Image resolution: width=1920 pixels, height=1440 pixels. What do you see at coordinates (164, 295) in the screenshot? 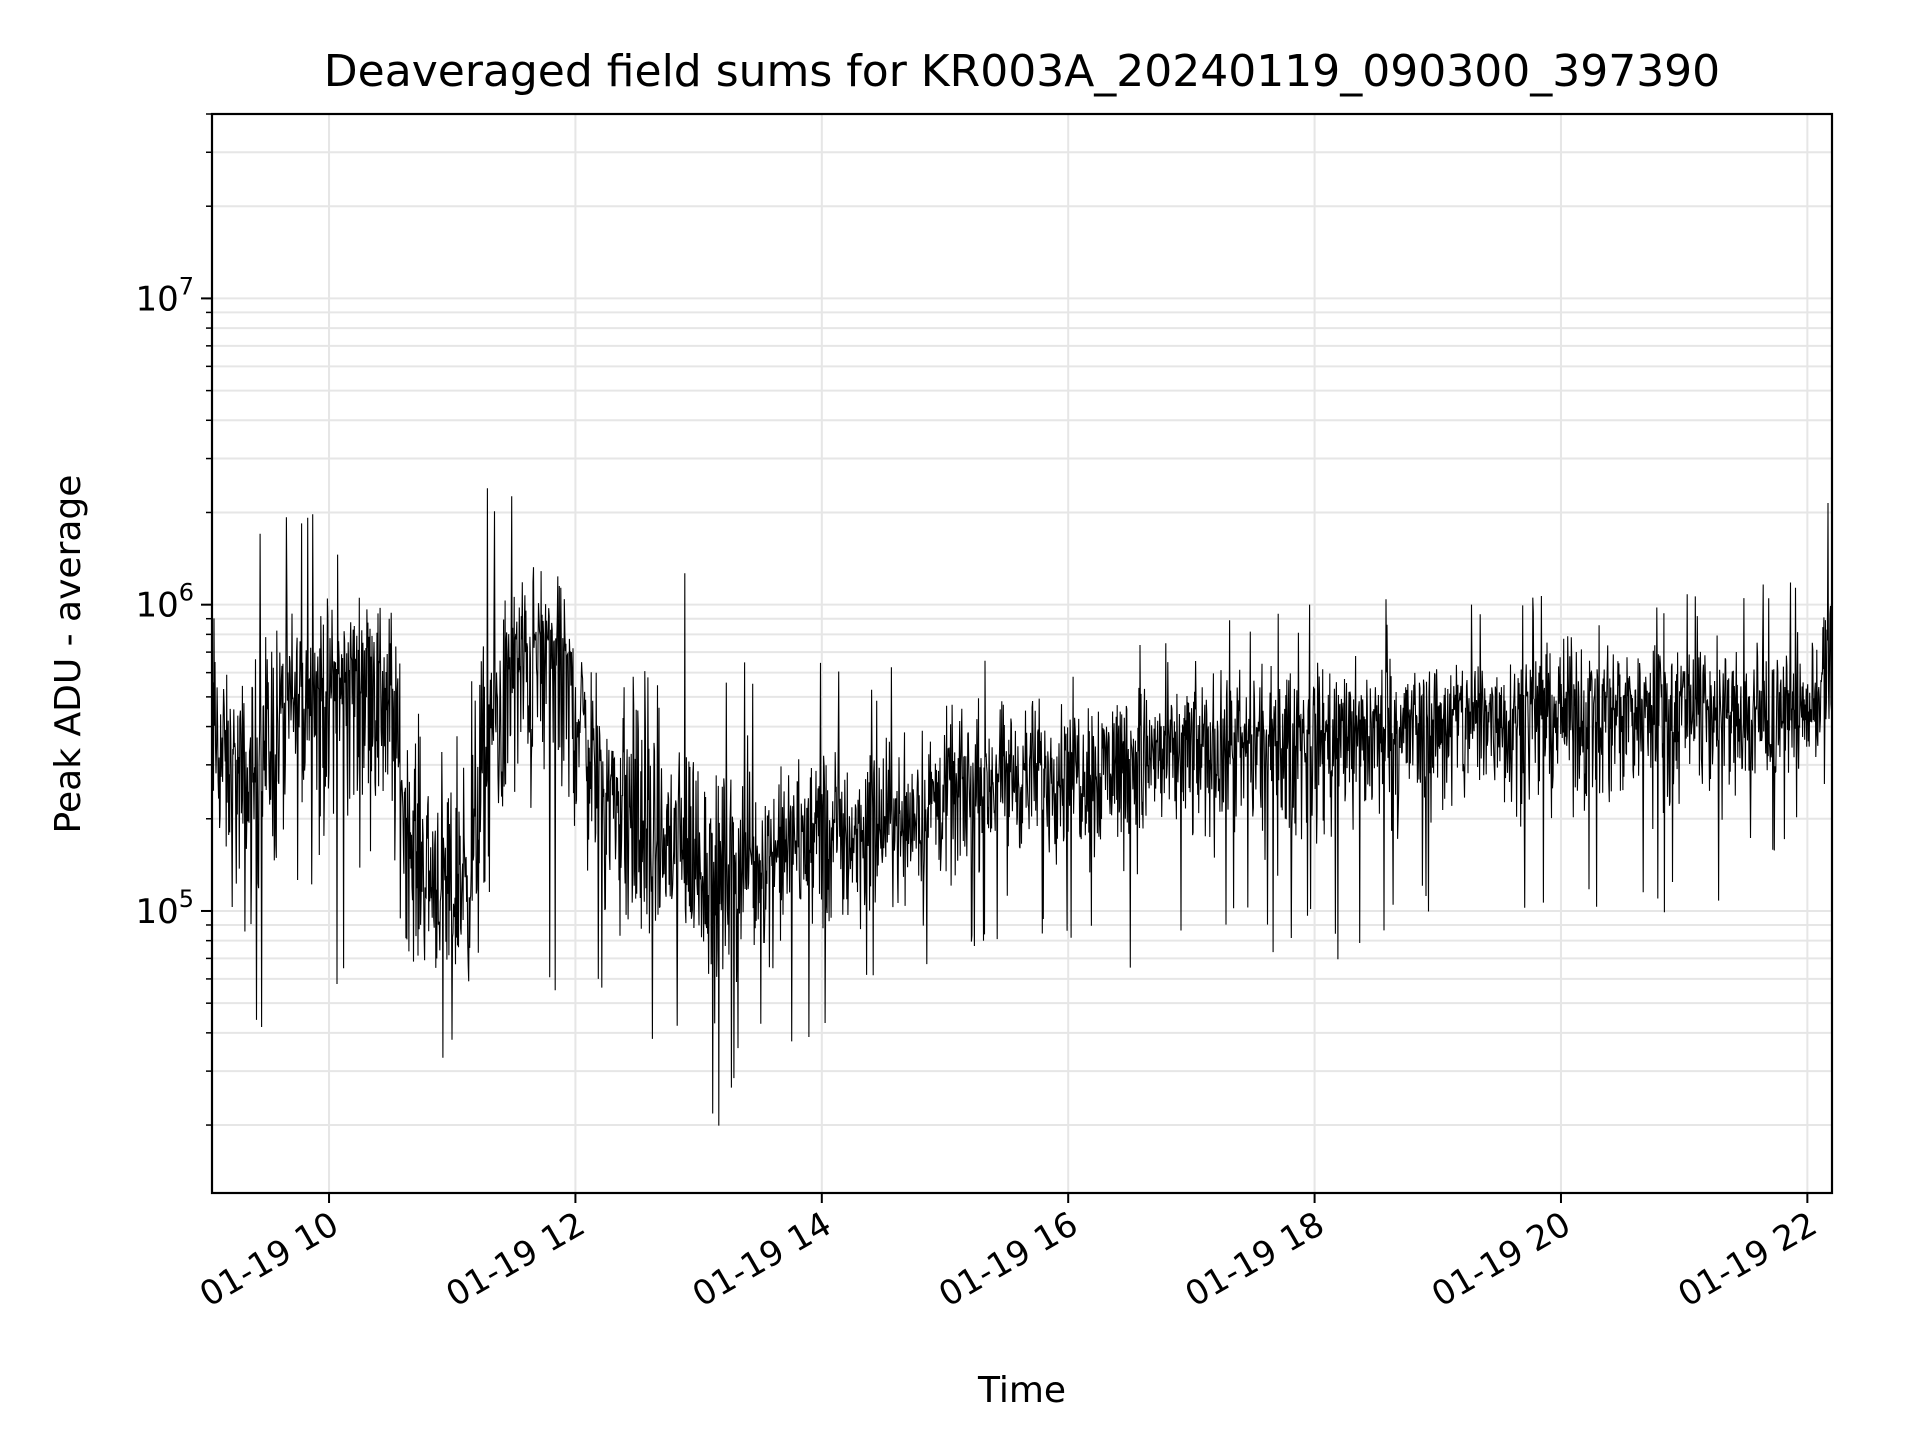
I see `y-tick-label: 10⁷` at bounding box center [164, 295].